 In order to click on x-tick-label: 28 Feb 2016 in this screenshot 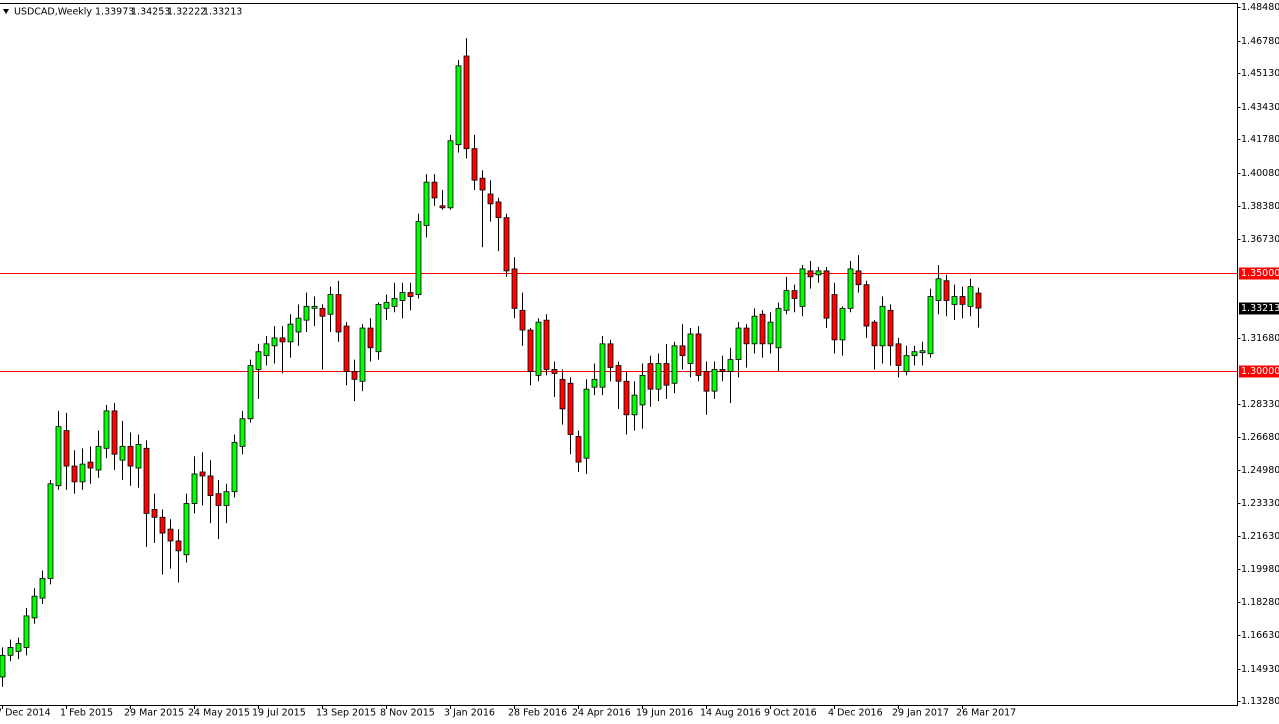, I will do `click(537, 713)`.